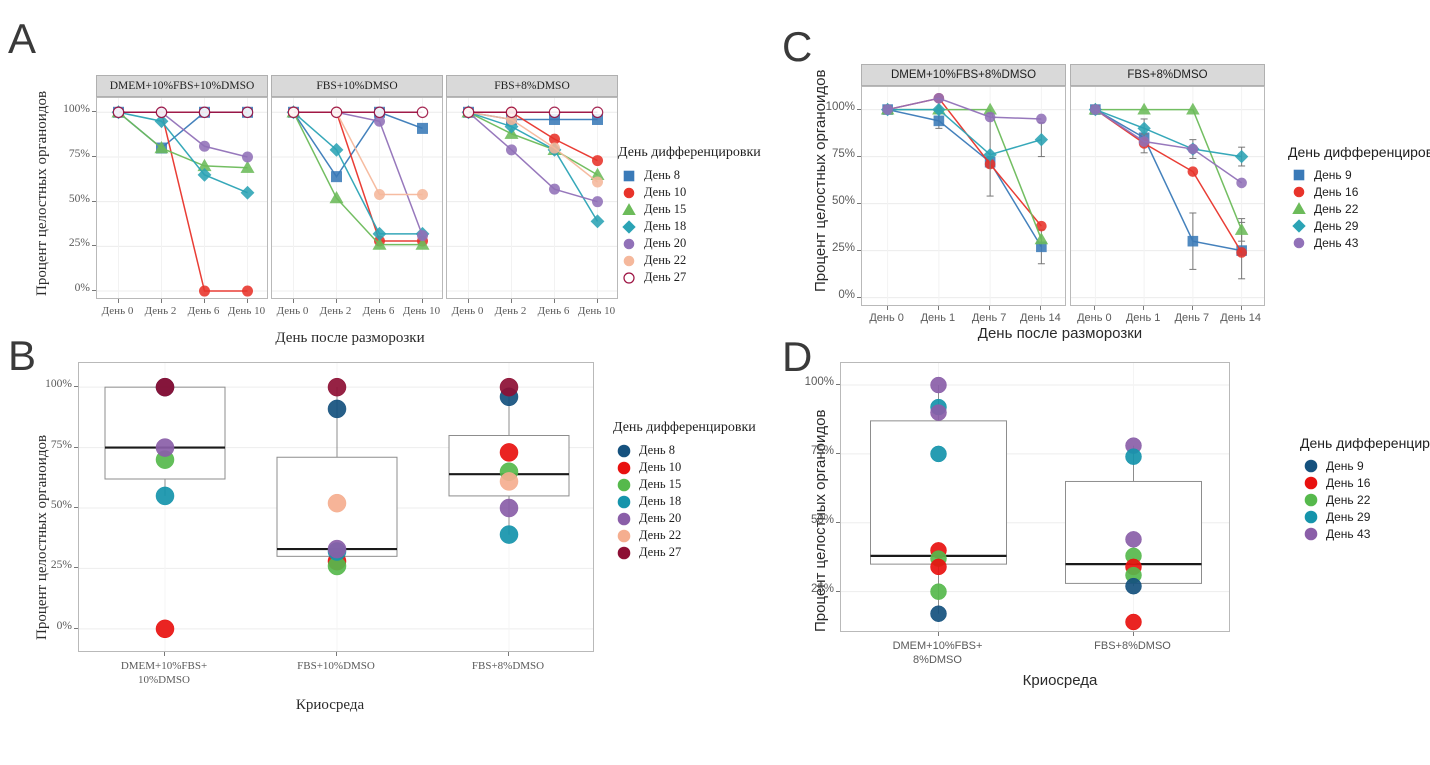 This screenshot has width=1430, height=765. Describe the element at coordinates (662, 175) in the screenshot. I see `legend-item-label: День 8` at that location.